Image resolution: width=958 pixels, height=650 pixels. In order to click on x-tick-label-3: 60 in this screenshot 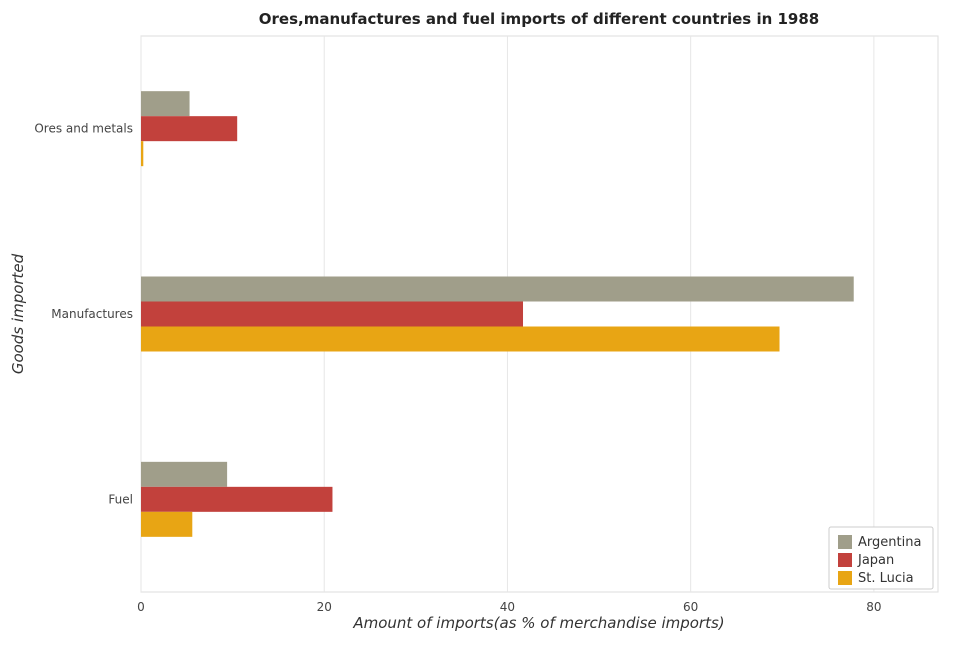, I will do `click(690, 607)`.